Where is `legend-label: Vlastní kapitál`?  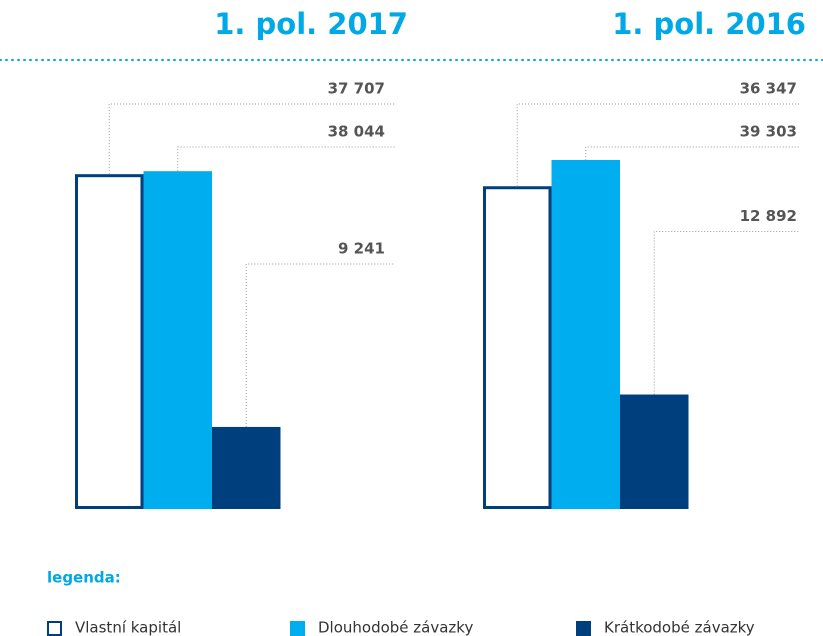
legend-label: Vlastní kapitál is located at coordinates (128, 627).